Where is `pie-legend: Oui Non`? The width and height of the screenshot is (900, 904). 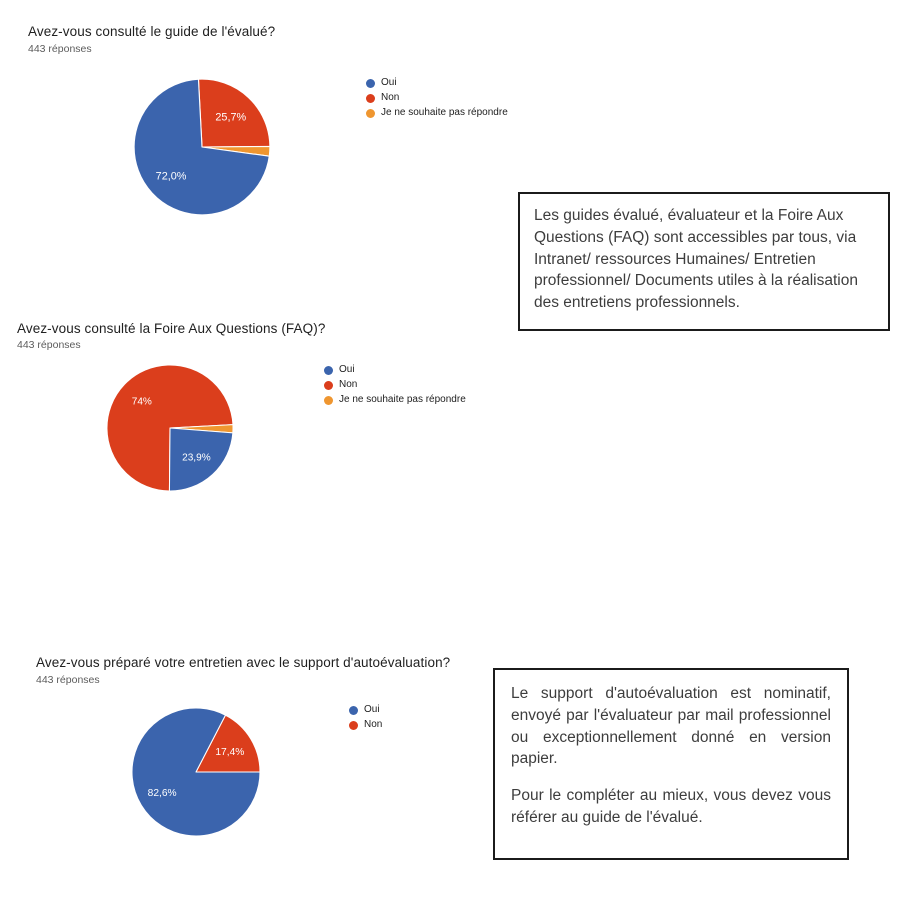 pie-legend: Oui Non is located at coordinates (365, 718).